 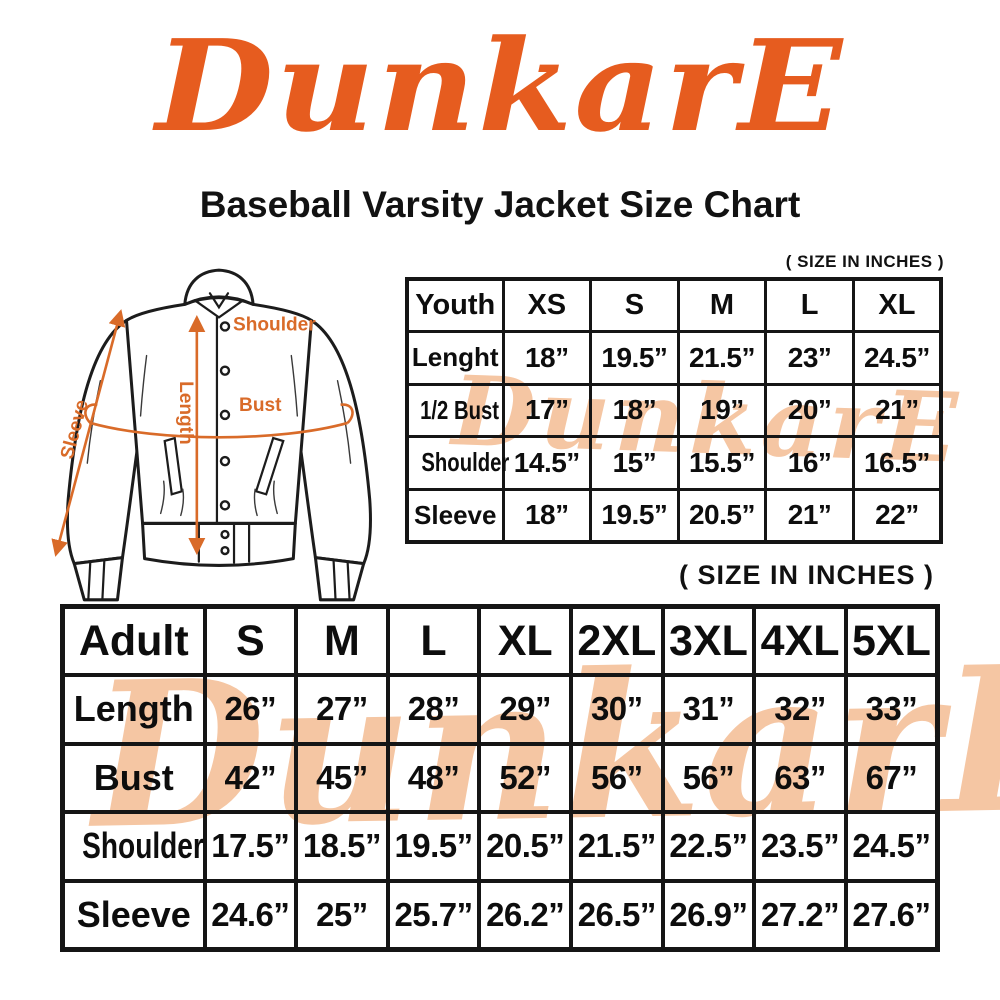 I want to click on size-value-cell: 26.2”, so click(x=525, y=914).